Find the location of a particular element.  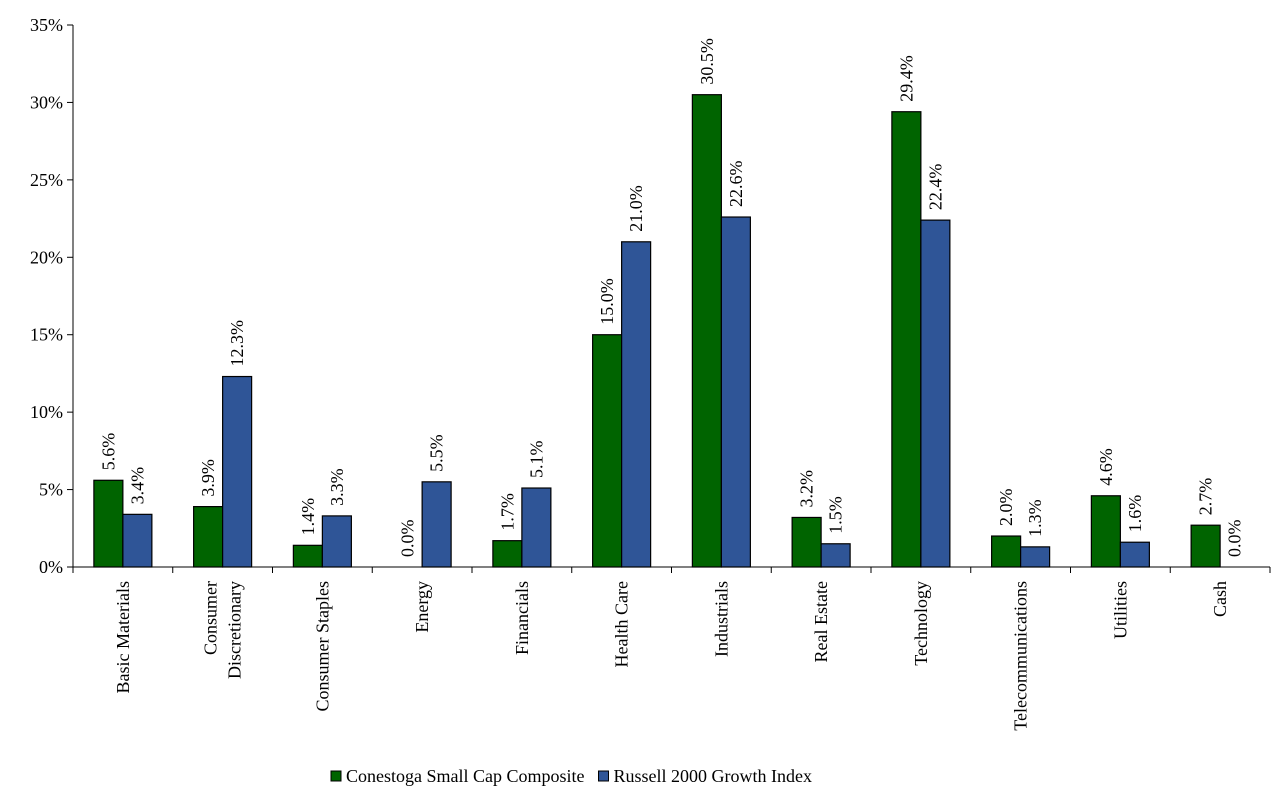

data-label: 15.0% is located at coordinates (607, 301).